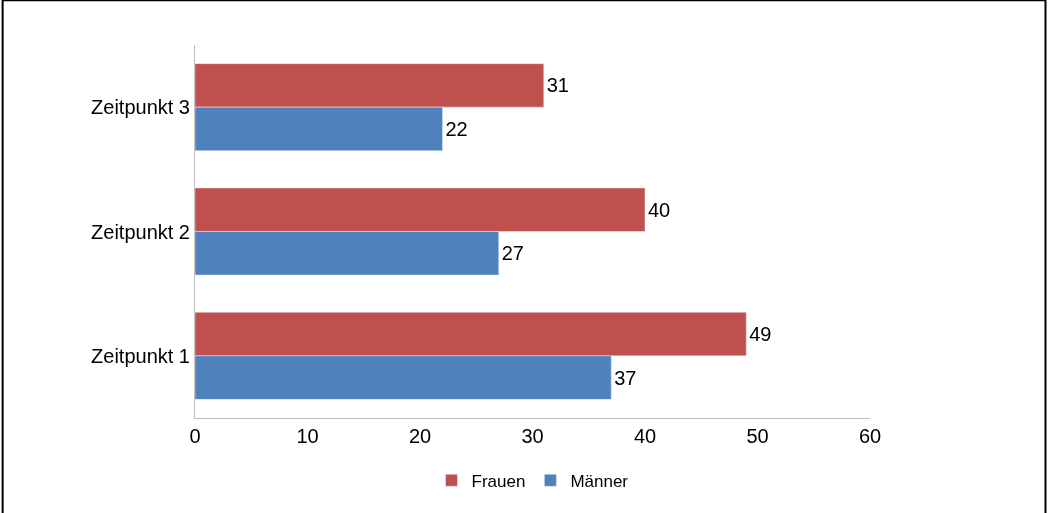 This screenshot has width=1049, height=513. What do you see at coordinates (645, 436) in the screenshot?
I see `x-tick-label: 40` at bounding box center [645, 436].